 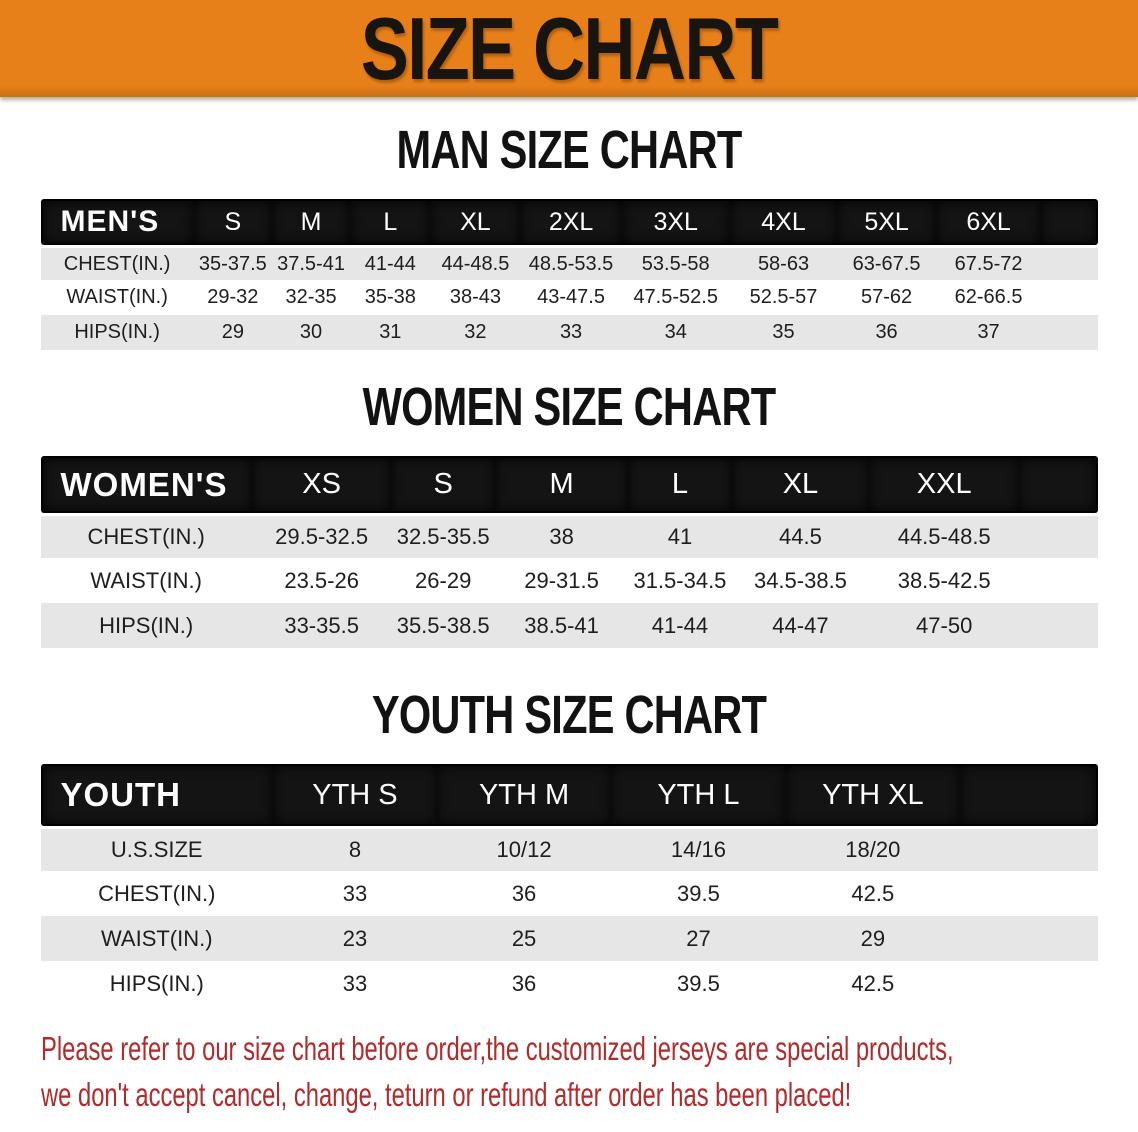 What do you see at coordinates (783, 222) in the screenshot?
I see `column-header: 4XL` at bounding box center [783, 222].